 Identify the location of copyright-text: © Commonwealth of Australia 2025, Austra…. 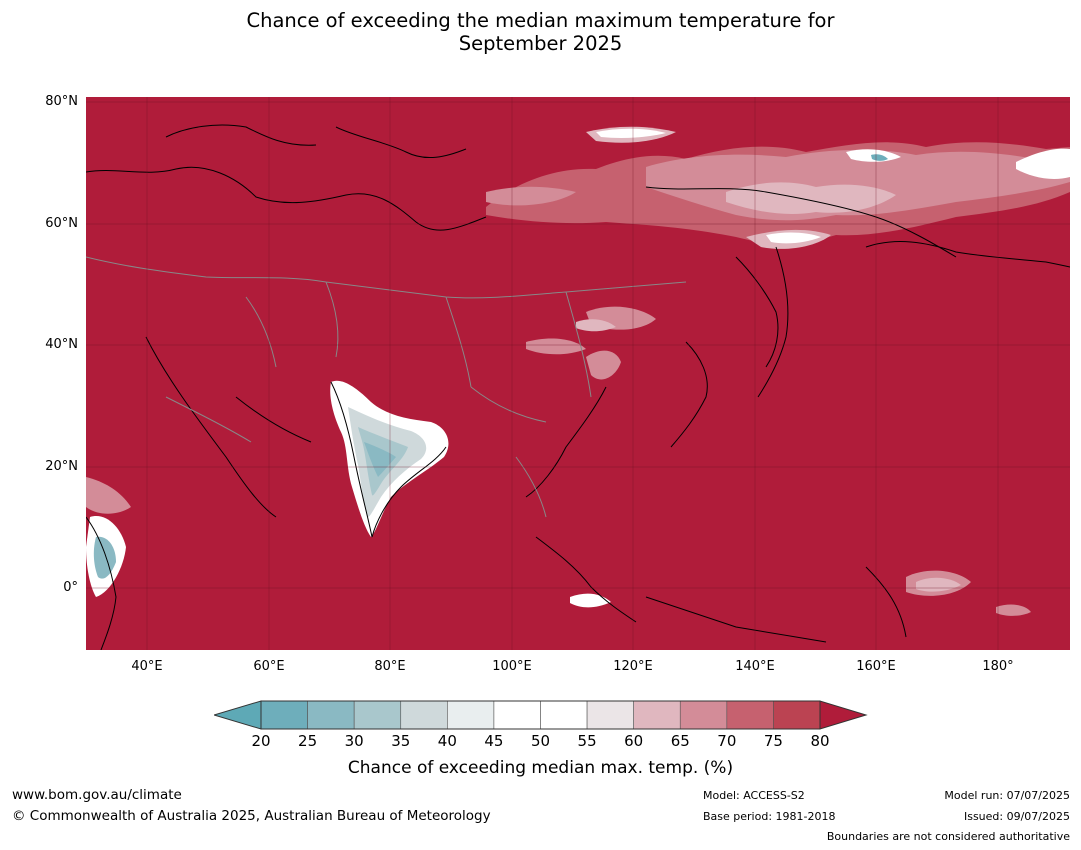
(251, 816).